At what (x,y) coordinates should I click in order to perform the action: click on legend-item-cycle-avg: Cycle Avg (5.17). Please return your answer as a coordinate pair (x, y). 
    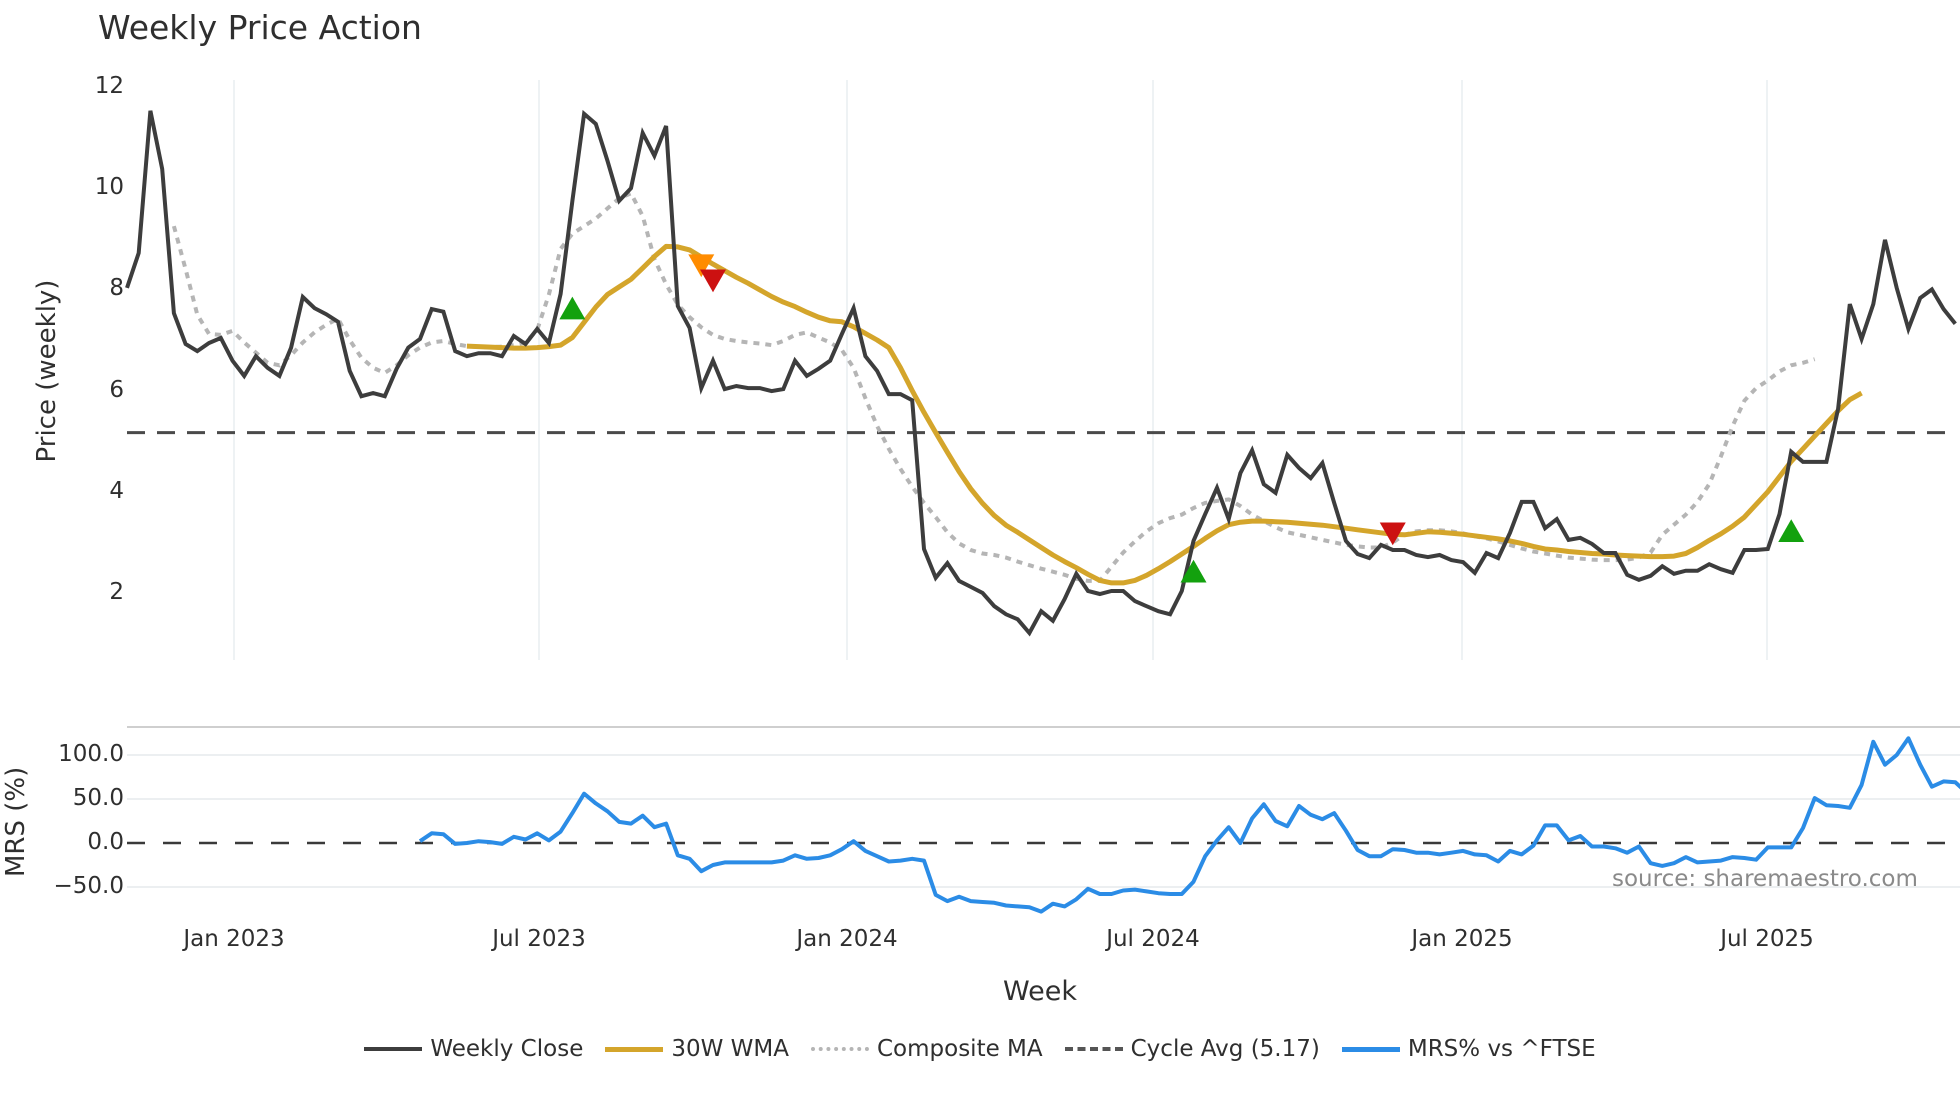
    Looking at the image, I should click on (1192, 1049).